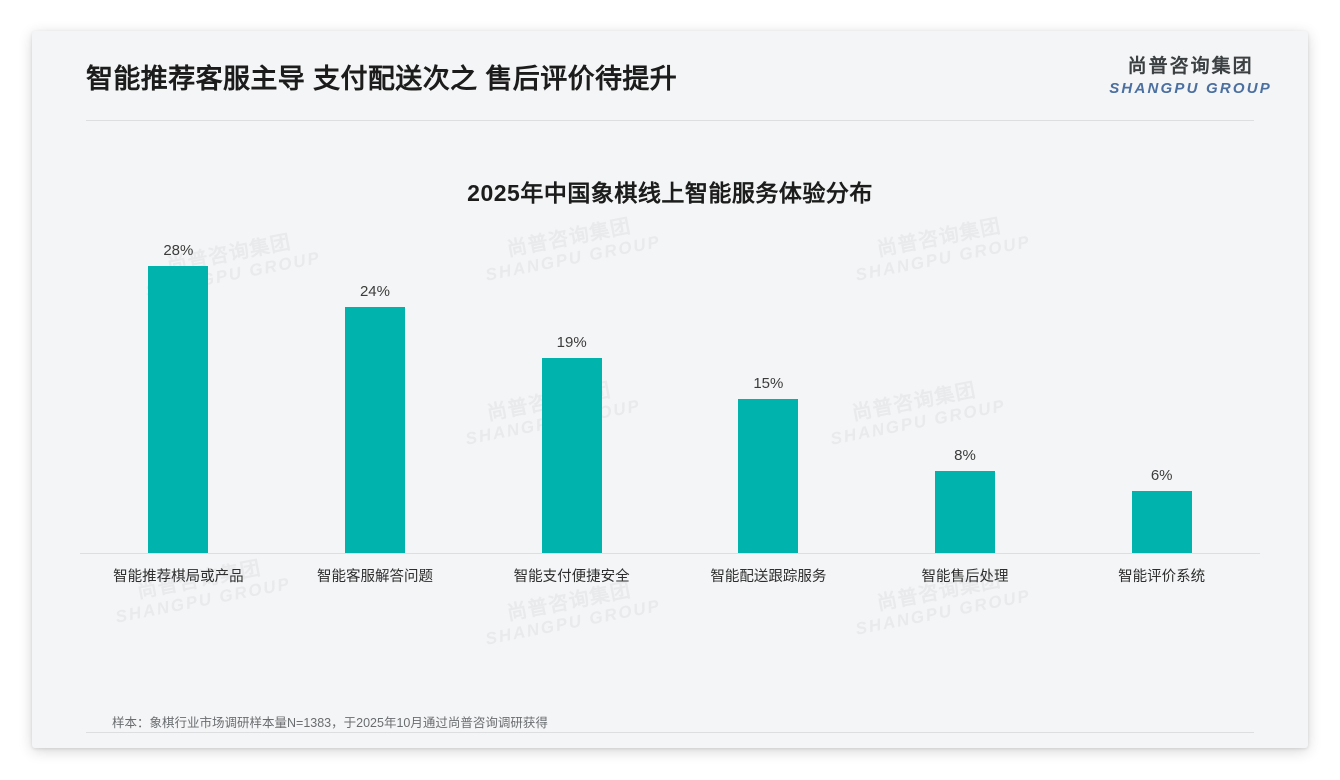 Image resolution: width=1340 pixels, height=780 pixels. What do you see at coordinates (1190, 88) in the screenshot?
I see `logo-english-text: SHANGPU GROUP` at bounding box center [1190, 88].